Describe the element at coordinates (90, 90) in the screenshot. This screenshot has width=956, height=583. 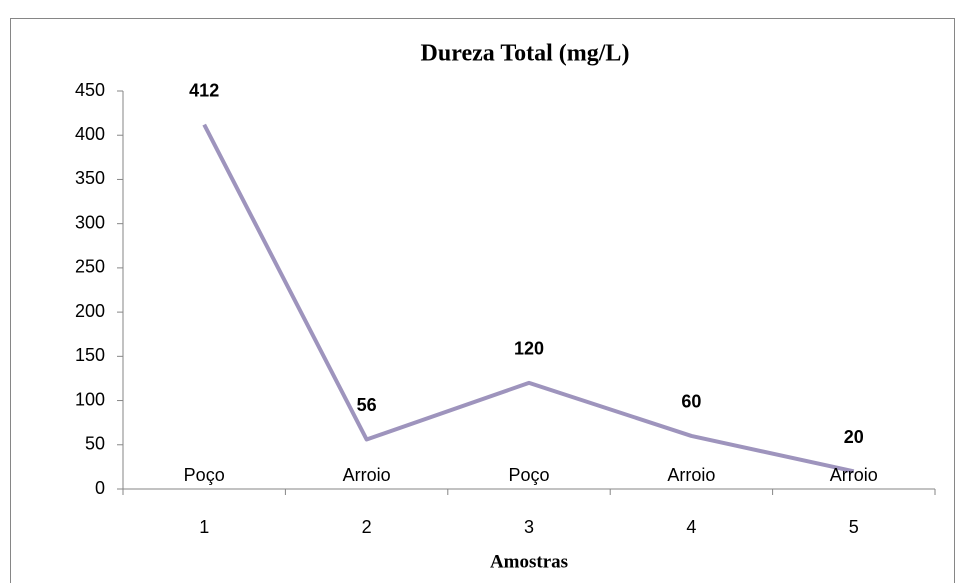
I see `y-tick-label: 450` at that location.